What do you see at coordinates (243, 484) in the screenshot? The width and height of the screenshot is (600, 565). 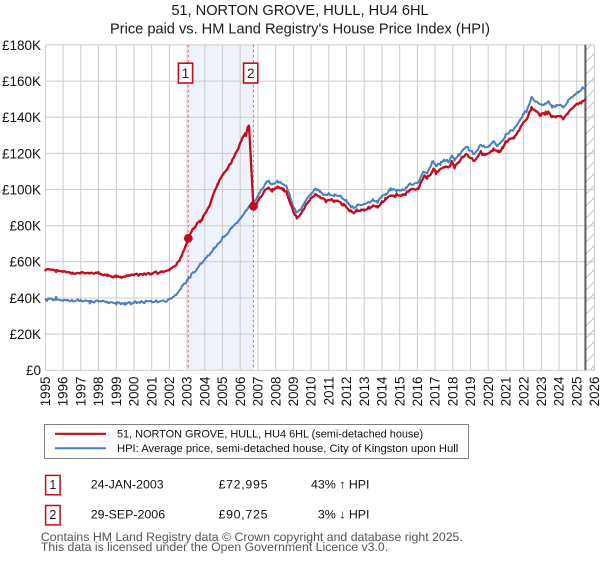 I see `svg-text: £72,995` at bounding box center [243, 484].